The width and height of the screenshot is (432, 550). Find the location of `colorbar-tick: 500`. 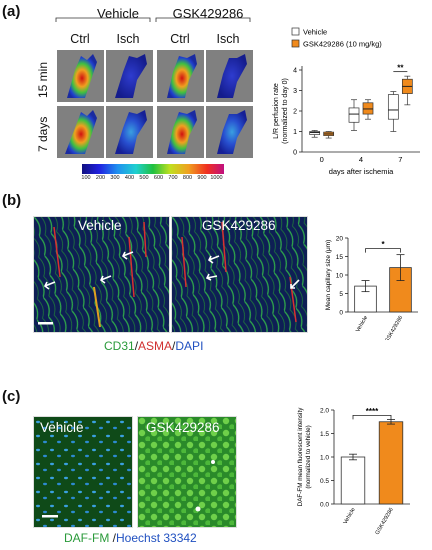

colorbar-tick: 500 is located at coordinates (144, 178).